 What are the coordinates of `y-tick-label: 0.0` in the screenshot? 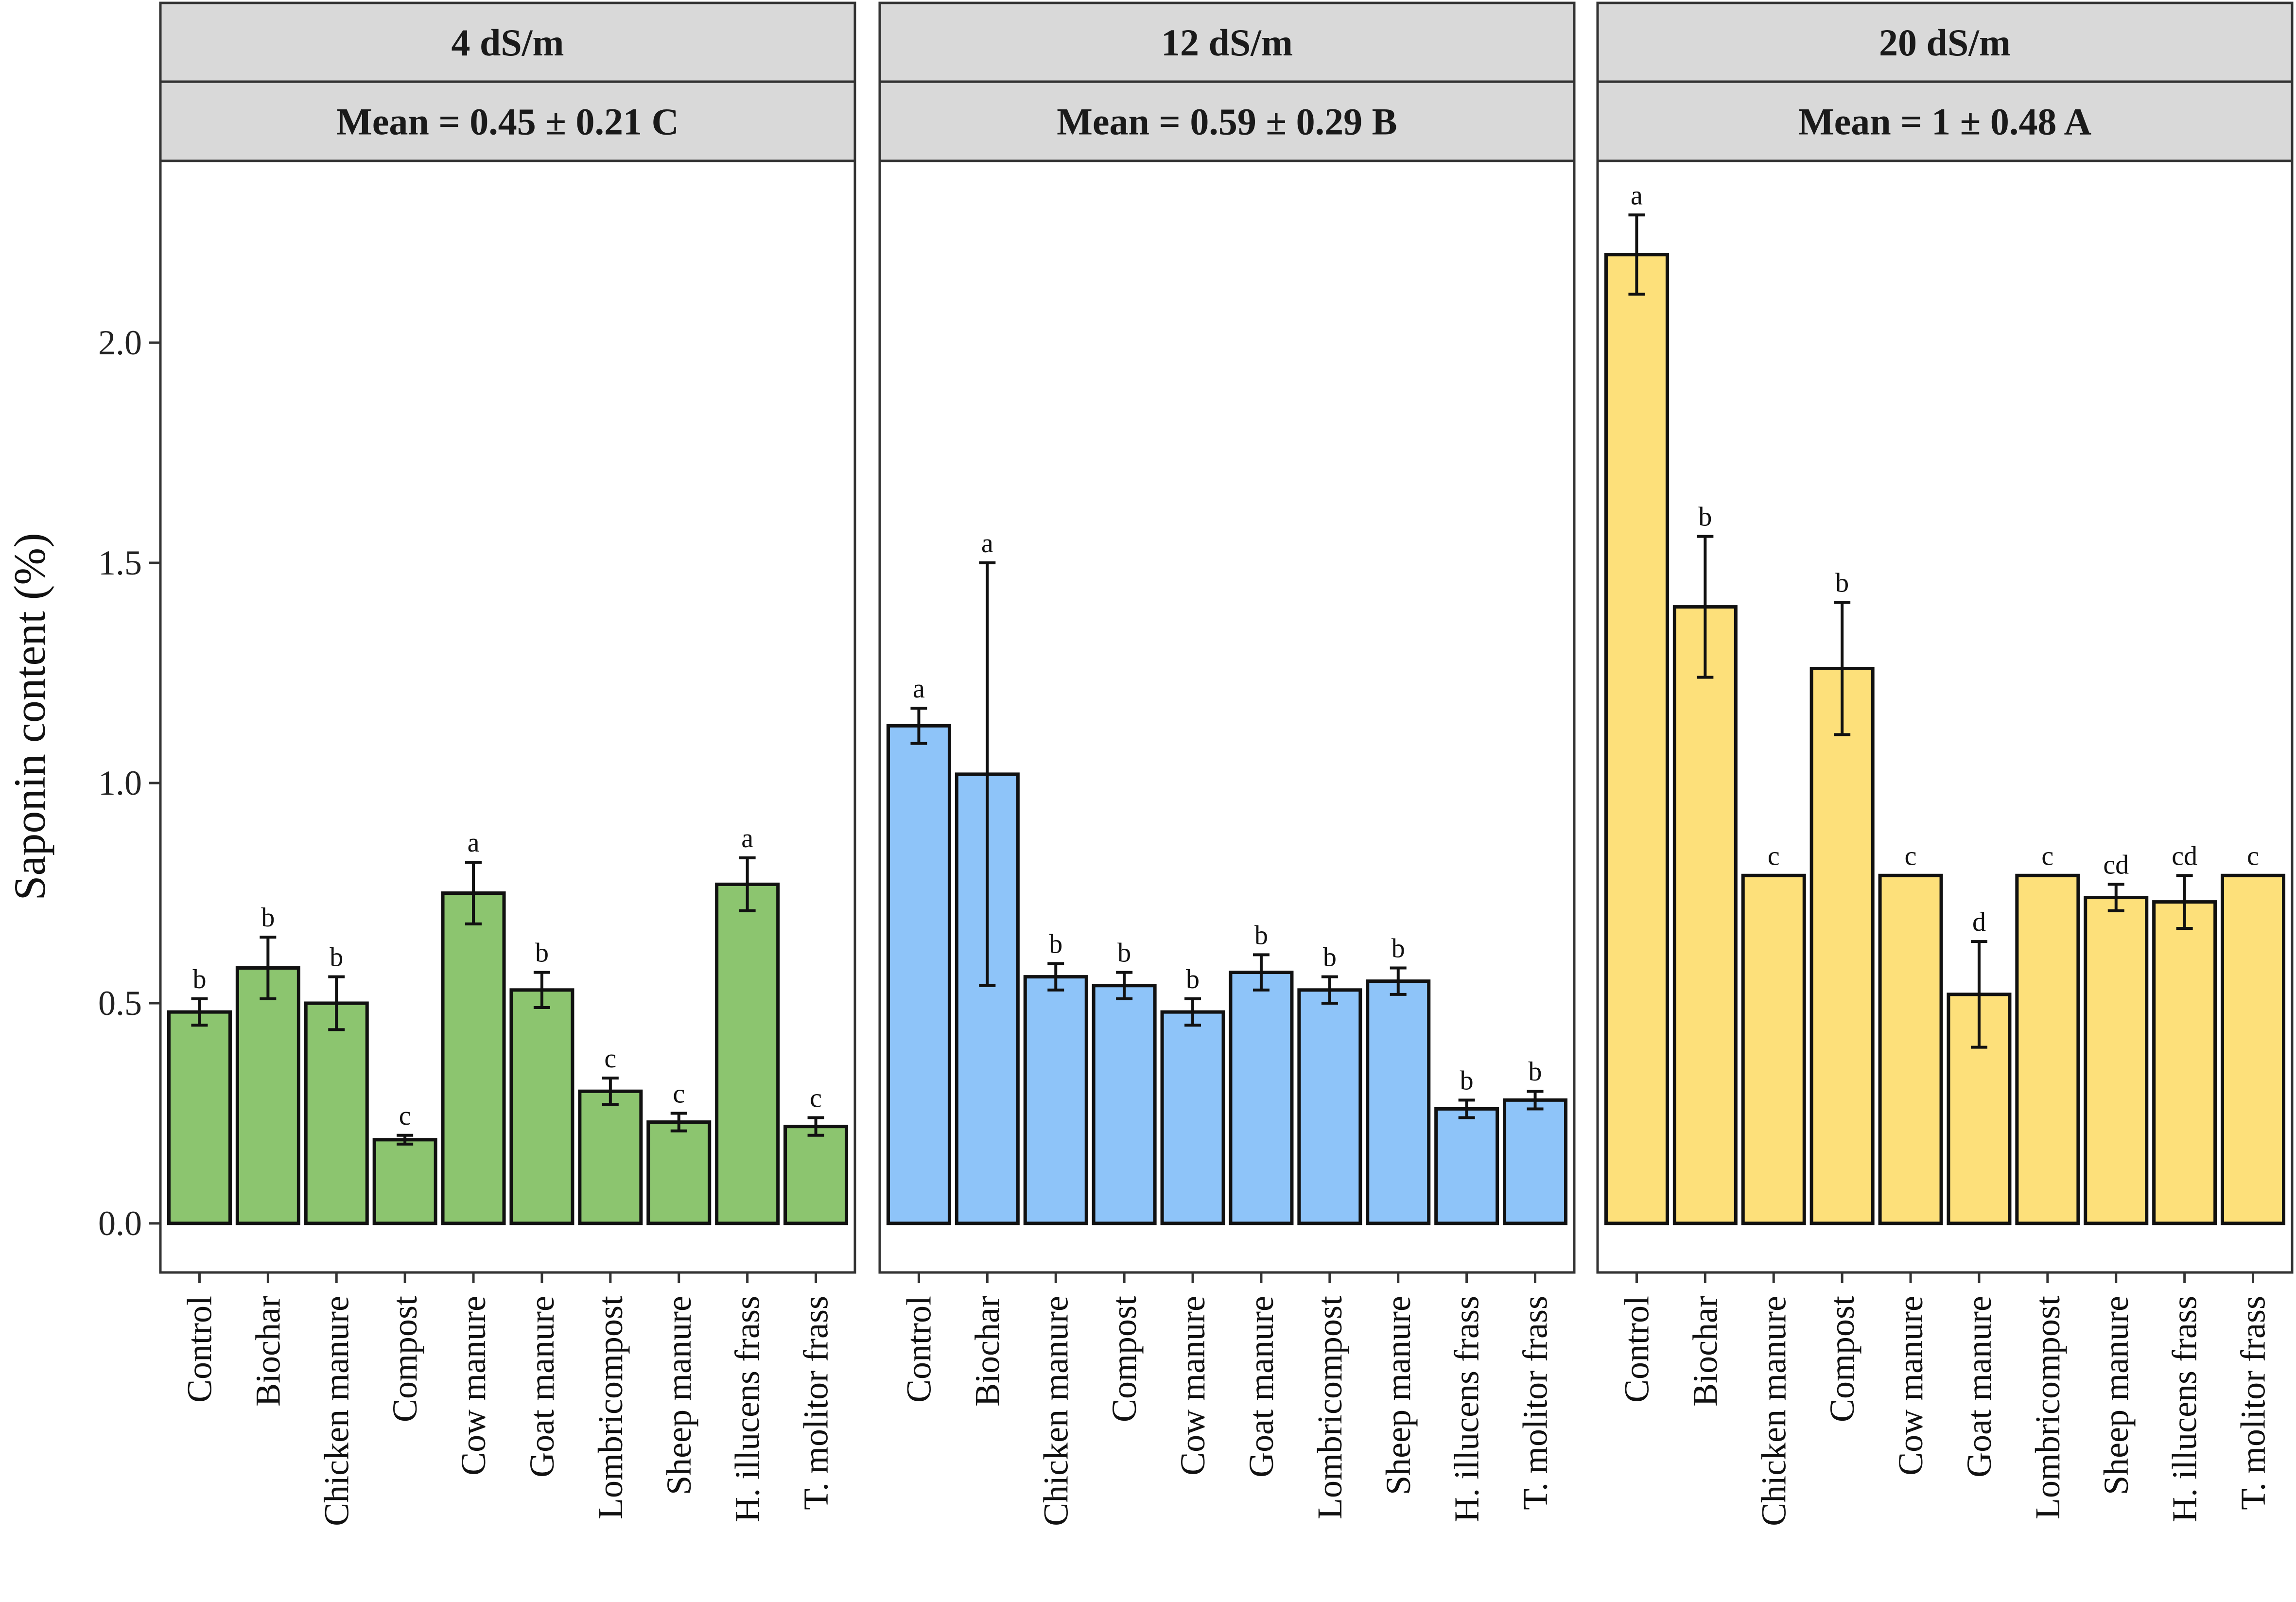 It's located at (120, 1223).